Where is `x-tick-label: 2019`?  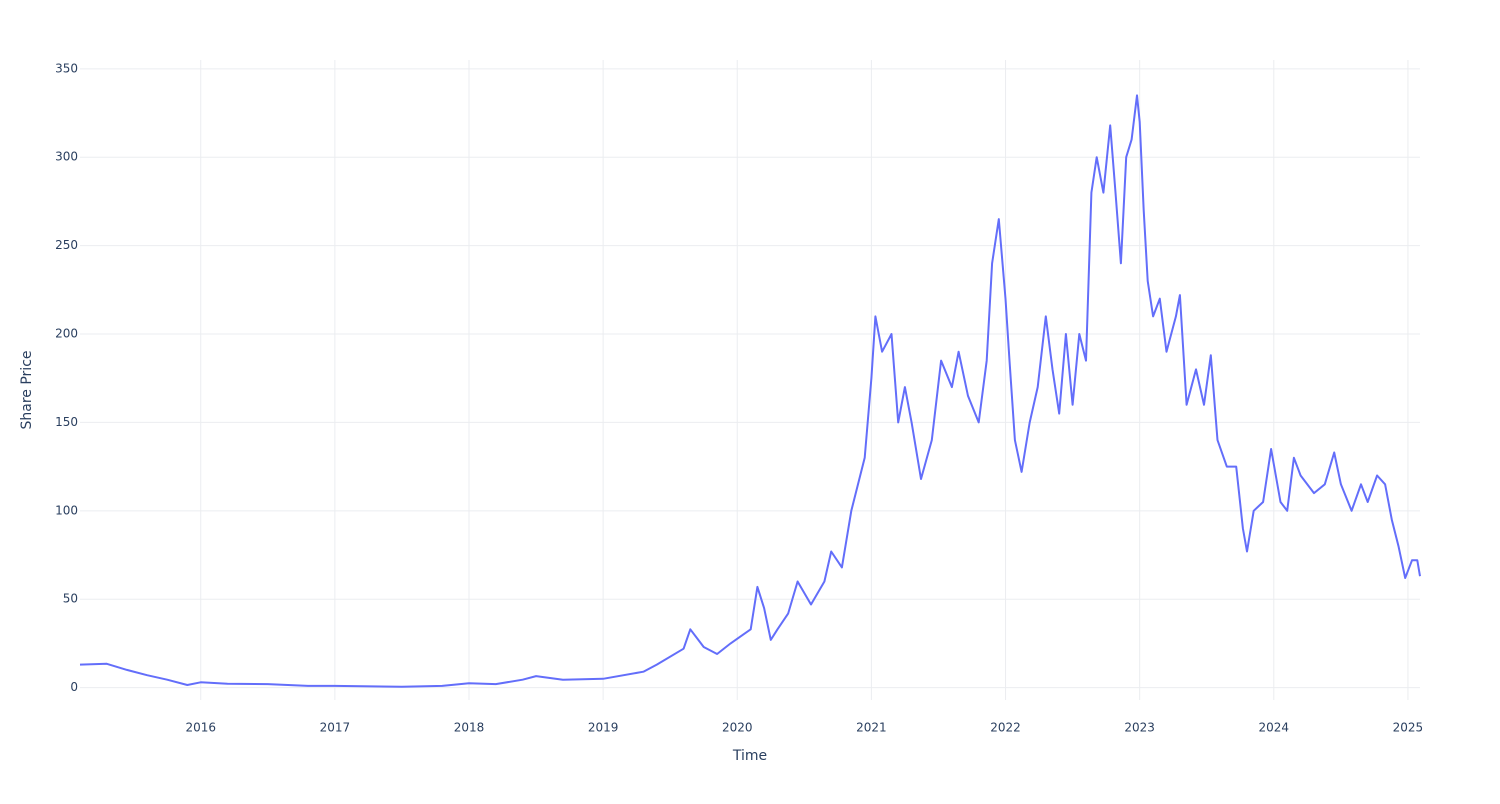 x-tick-label: 2019 is located at coordinates (603, 728).